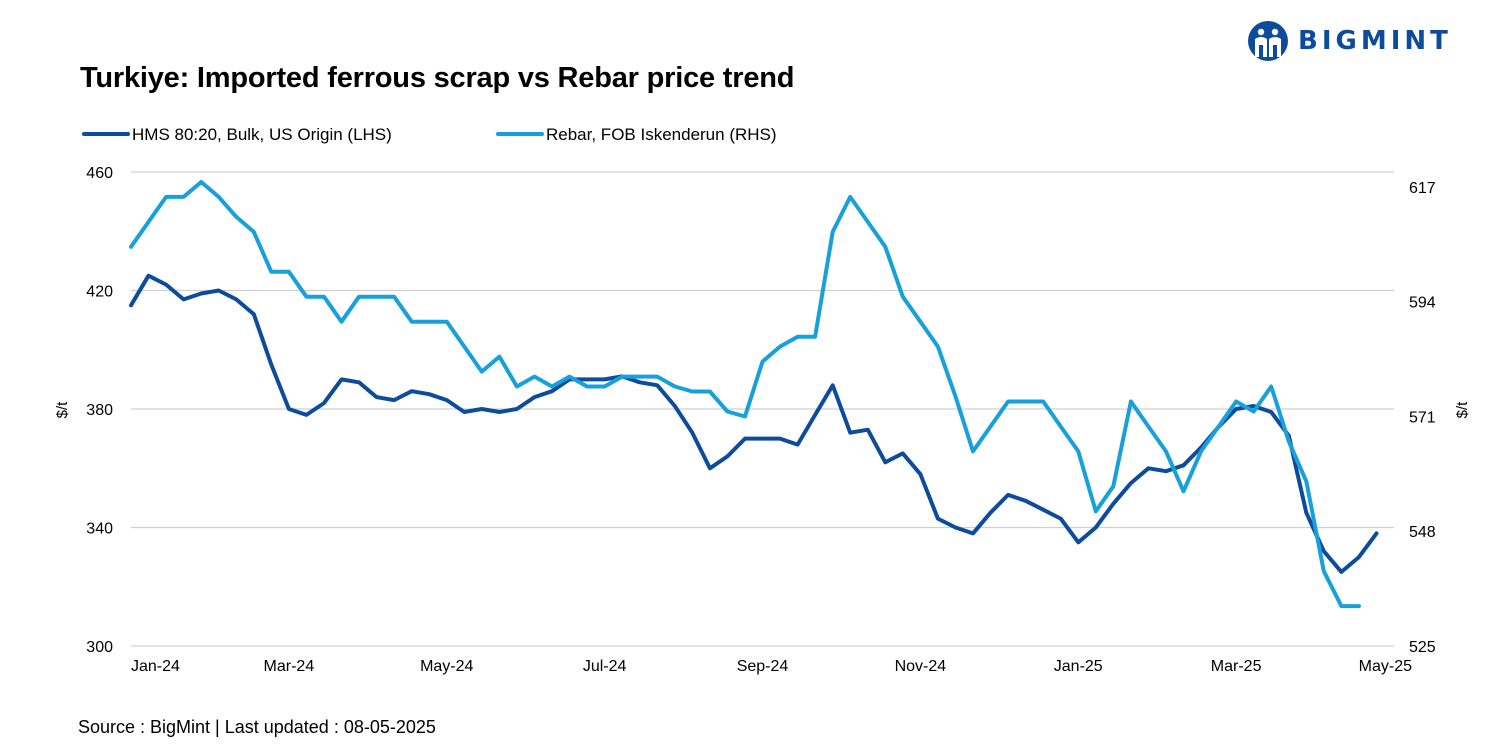 Image resolution: width=1500 pixels, height=750 pixels. Describe the element at coordinates (289, 666) in the screenshot. I see `x-tick-label: Mar-24` at that location.